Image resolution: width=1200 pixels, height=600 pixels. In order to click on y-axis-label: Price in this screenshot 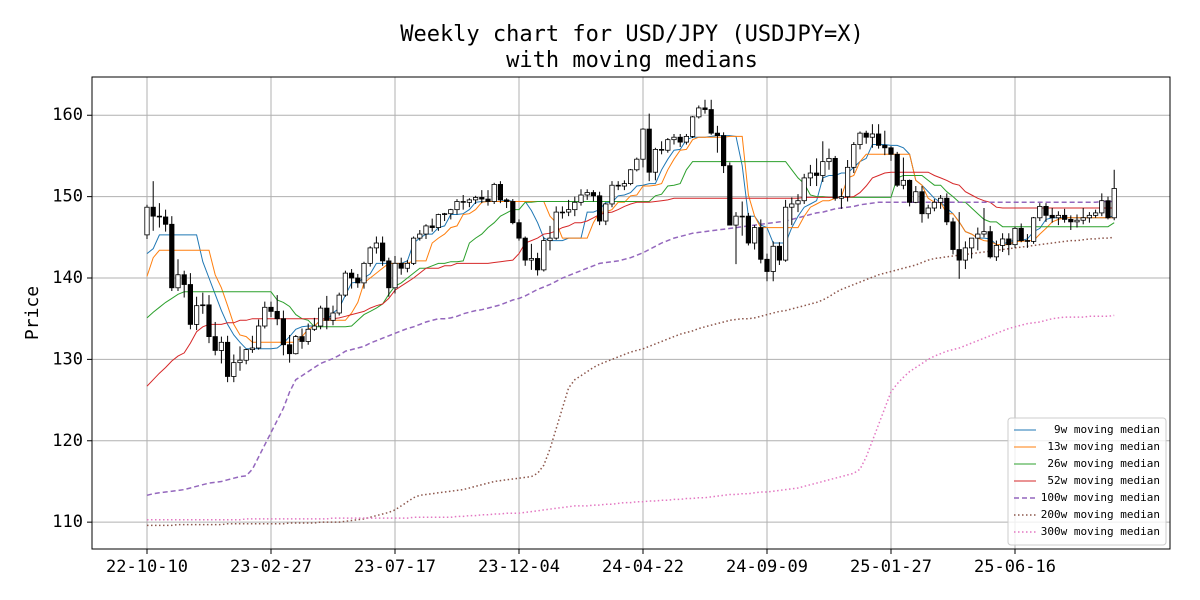, I will do `click(32, 313)`.